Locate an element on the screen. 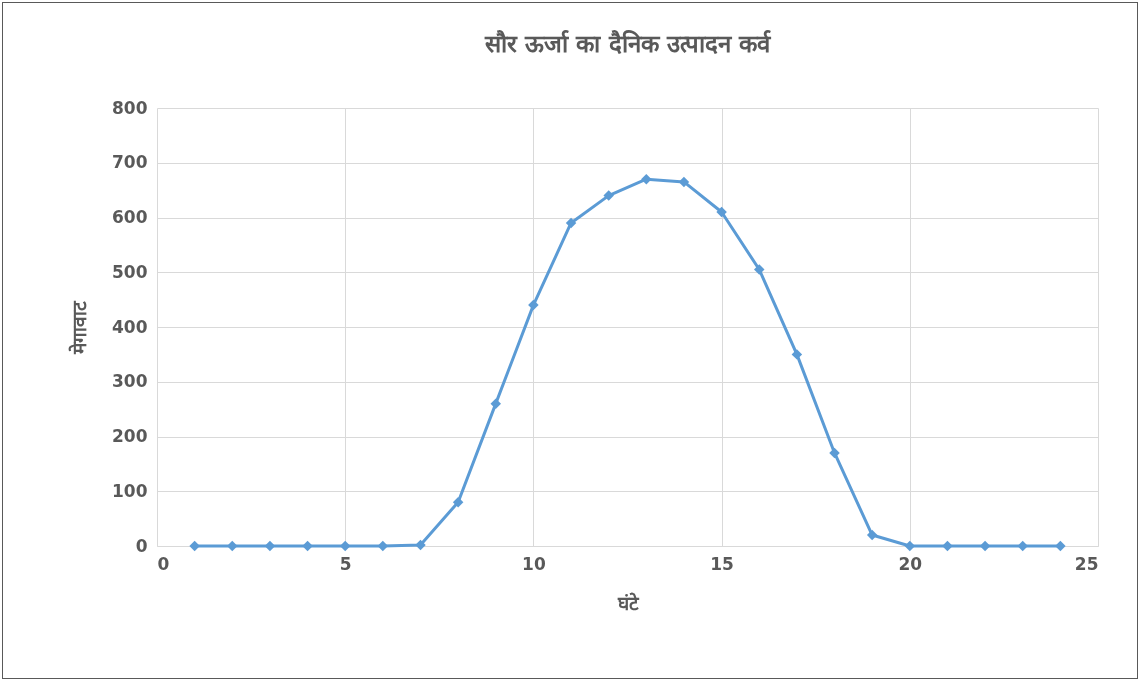 The height and width of the screenshot is (681, 1140). y-tick-label: 600 is located at coordinates (130, 217).